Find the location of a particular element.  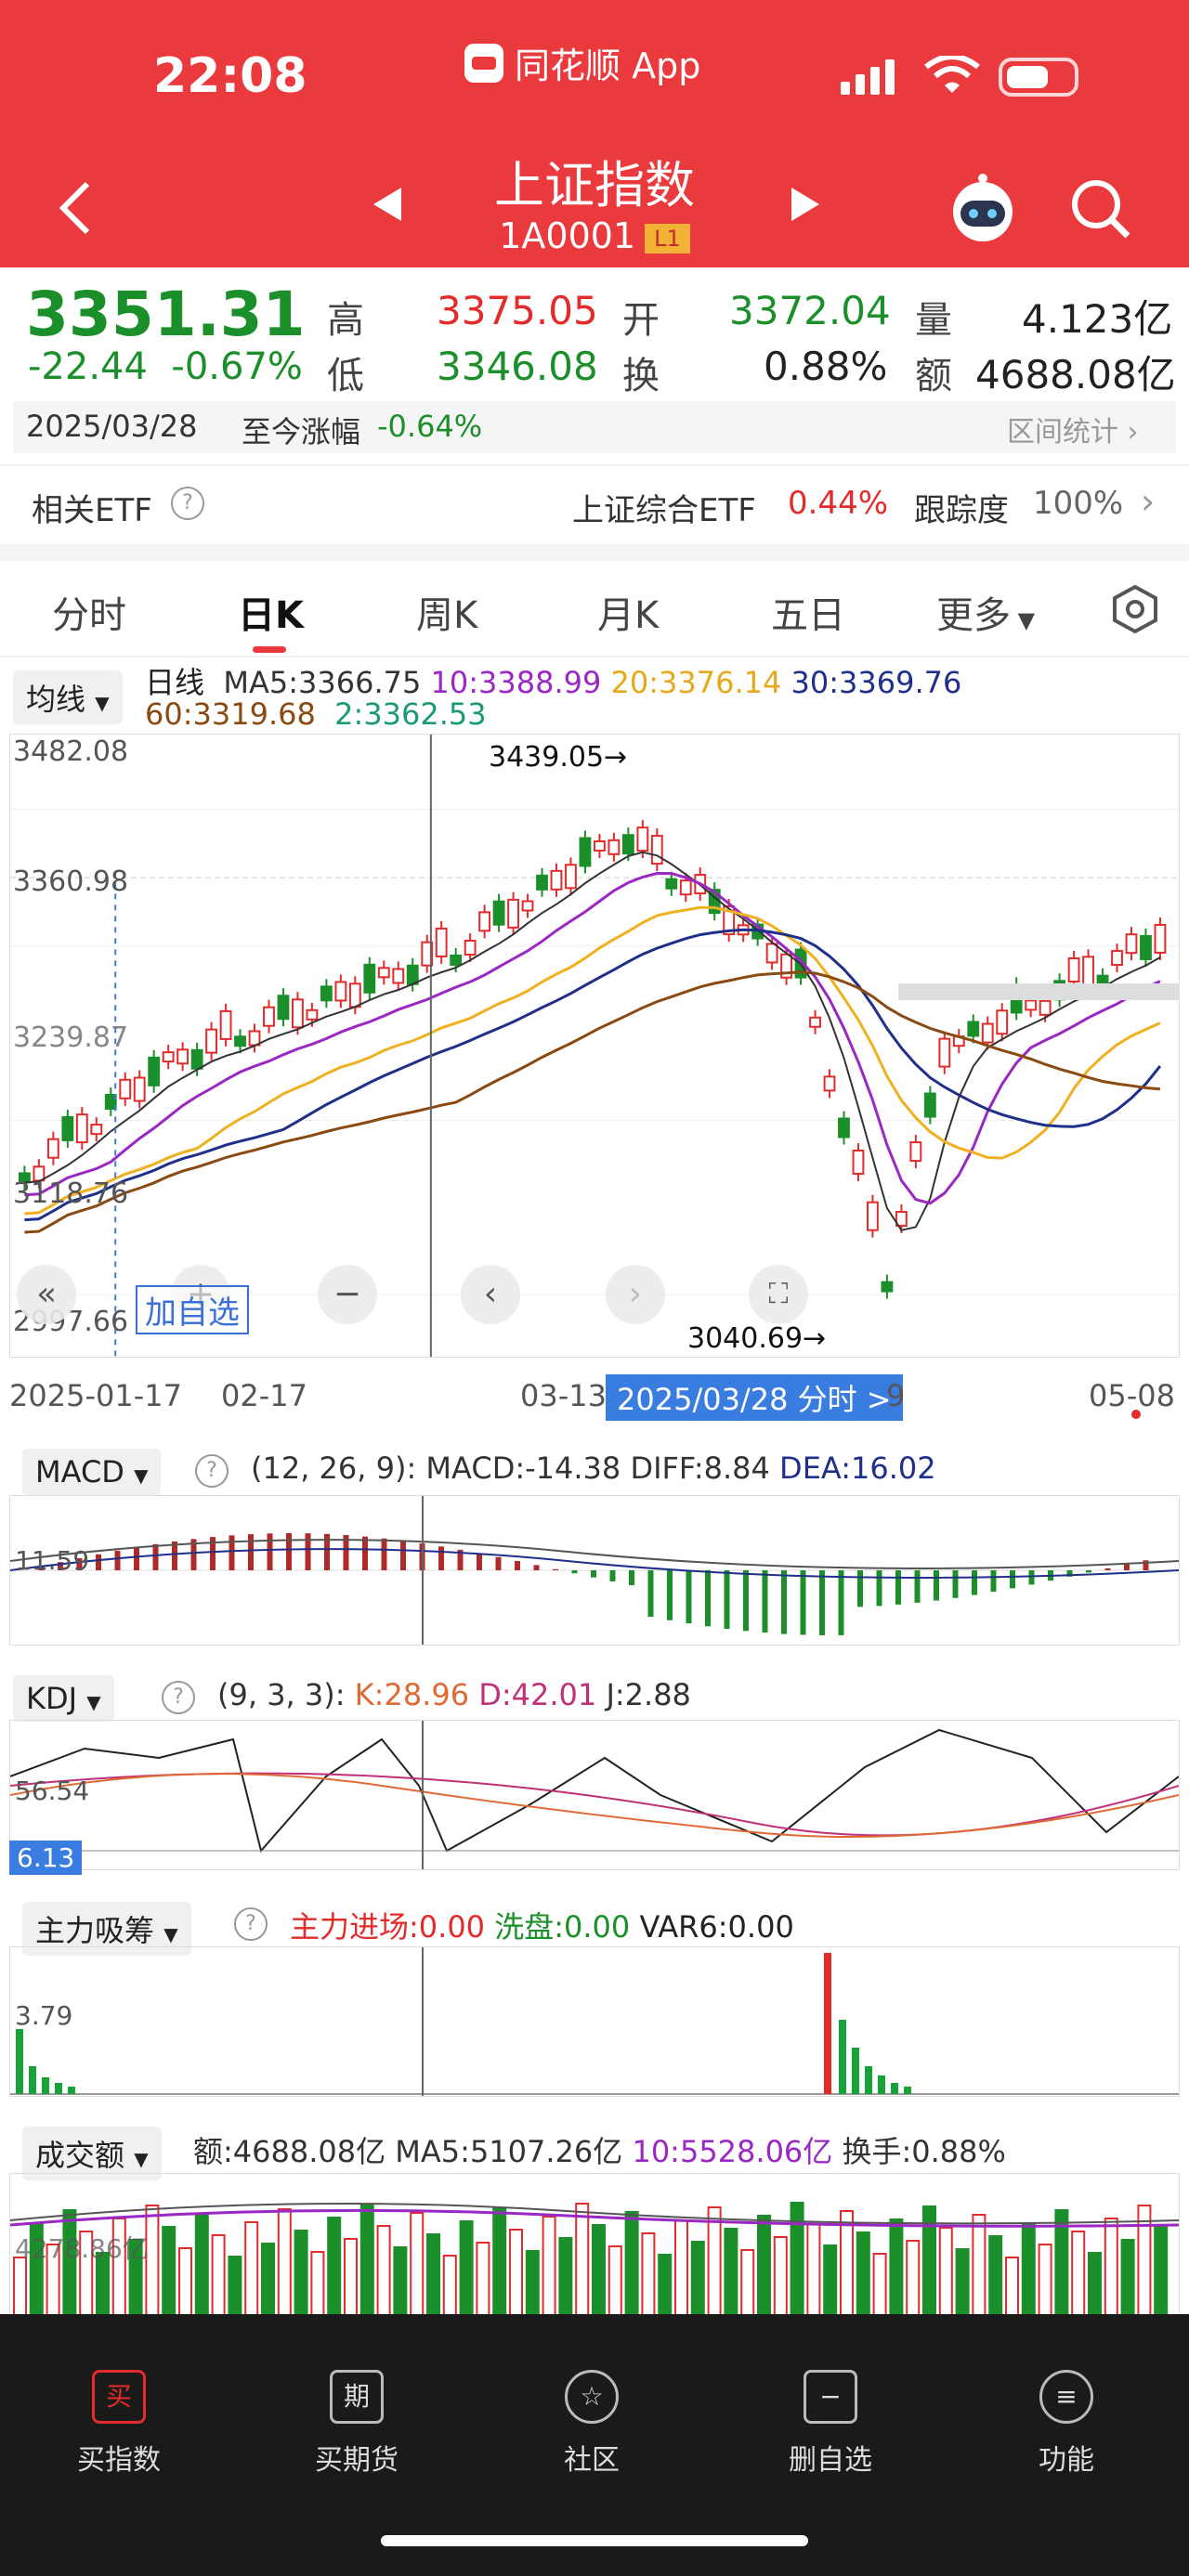

scroll-right-icon: › is located at coordinates (636, 1294).